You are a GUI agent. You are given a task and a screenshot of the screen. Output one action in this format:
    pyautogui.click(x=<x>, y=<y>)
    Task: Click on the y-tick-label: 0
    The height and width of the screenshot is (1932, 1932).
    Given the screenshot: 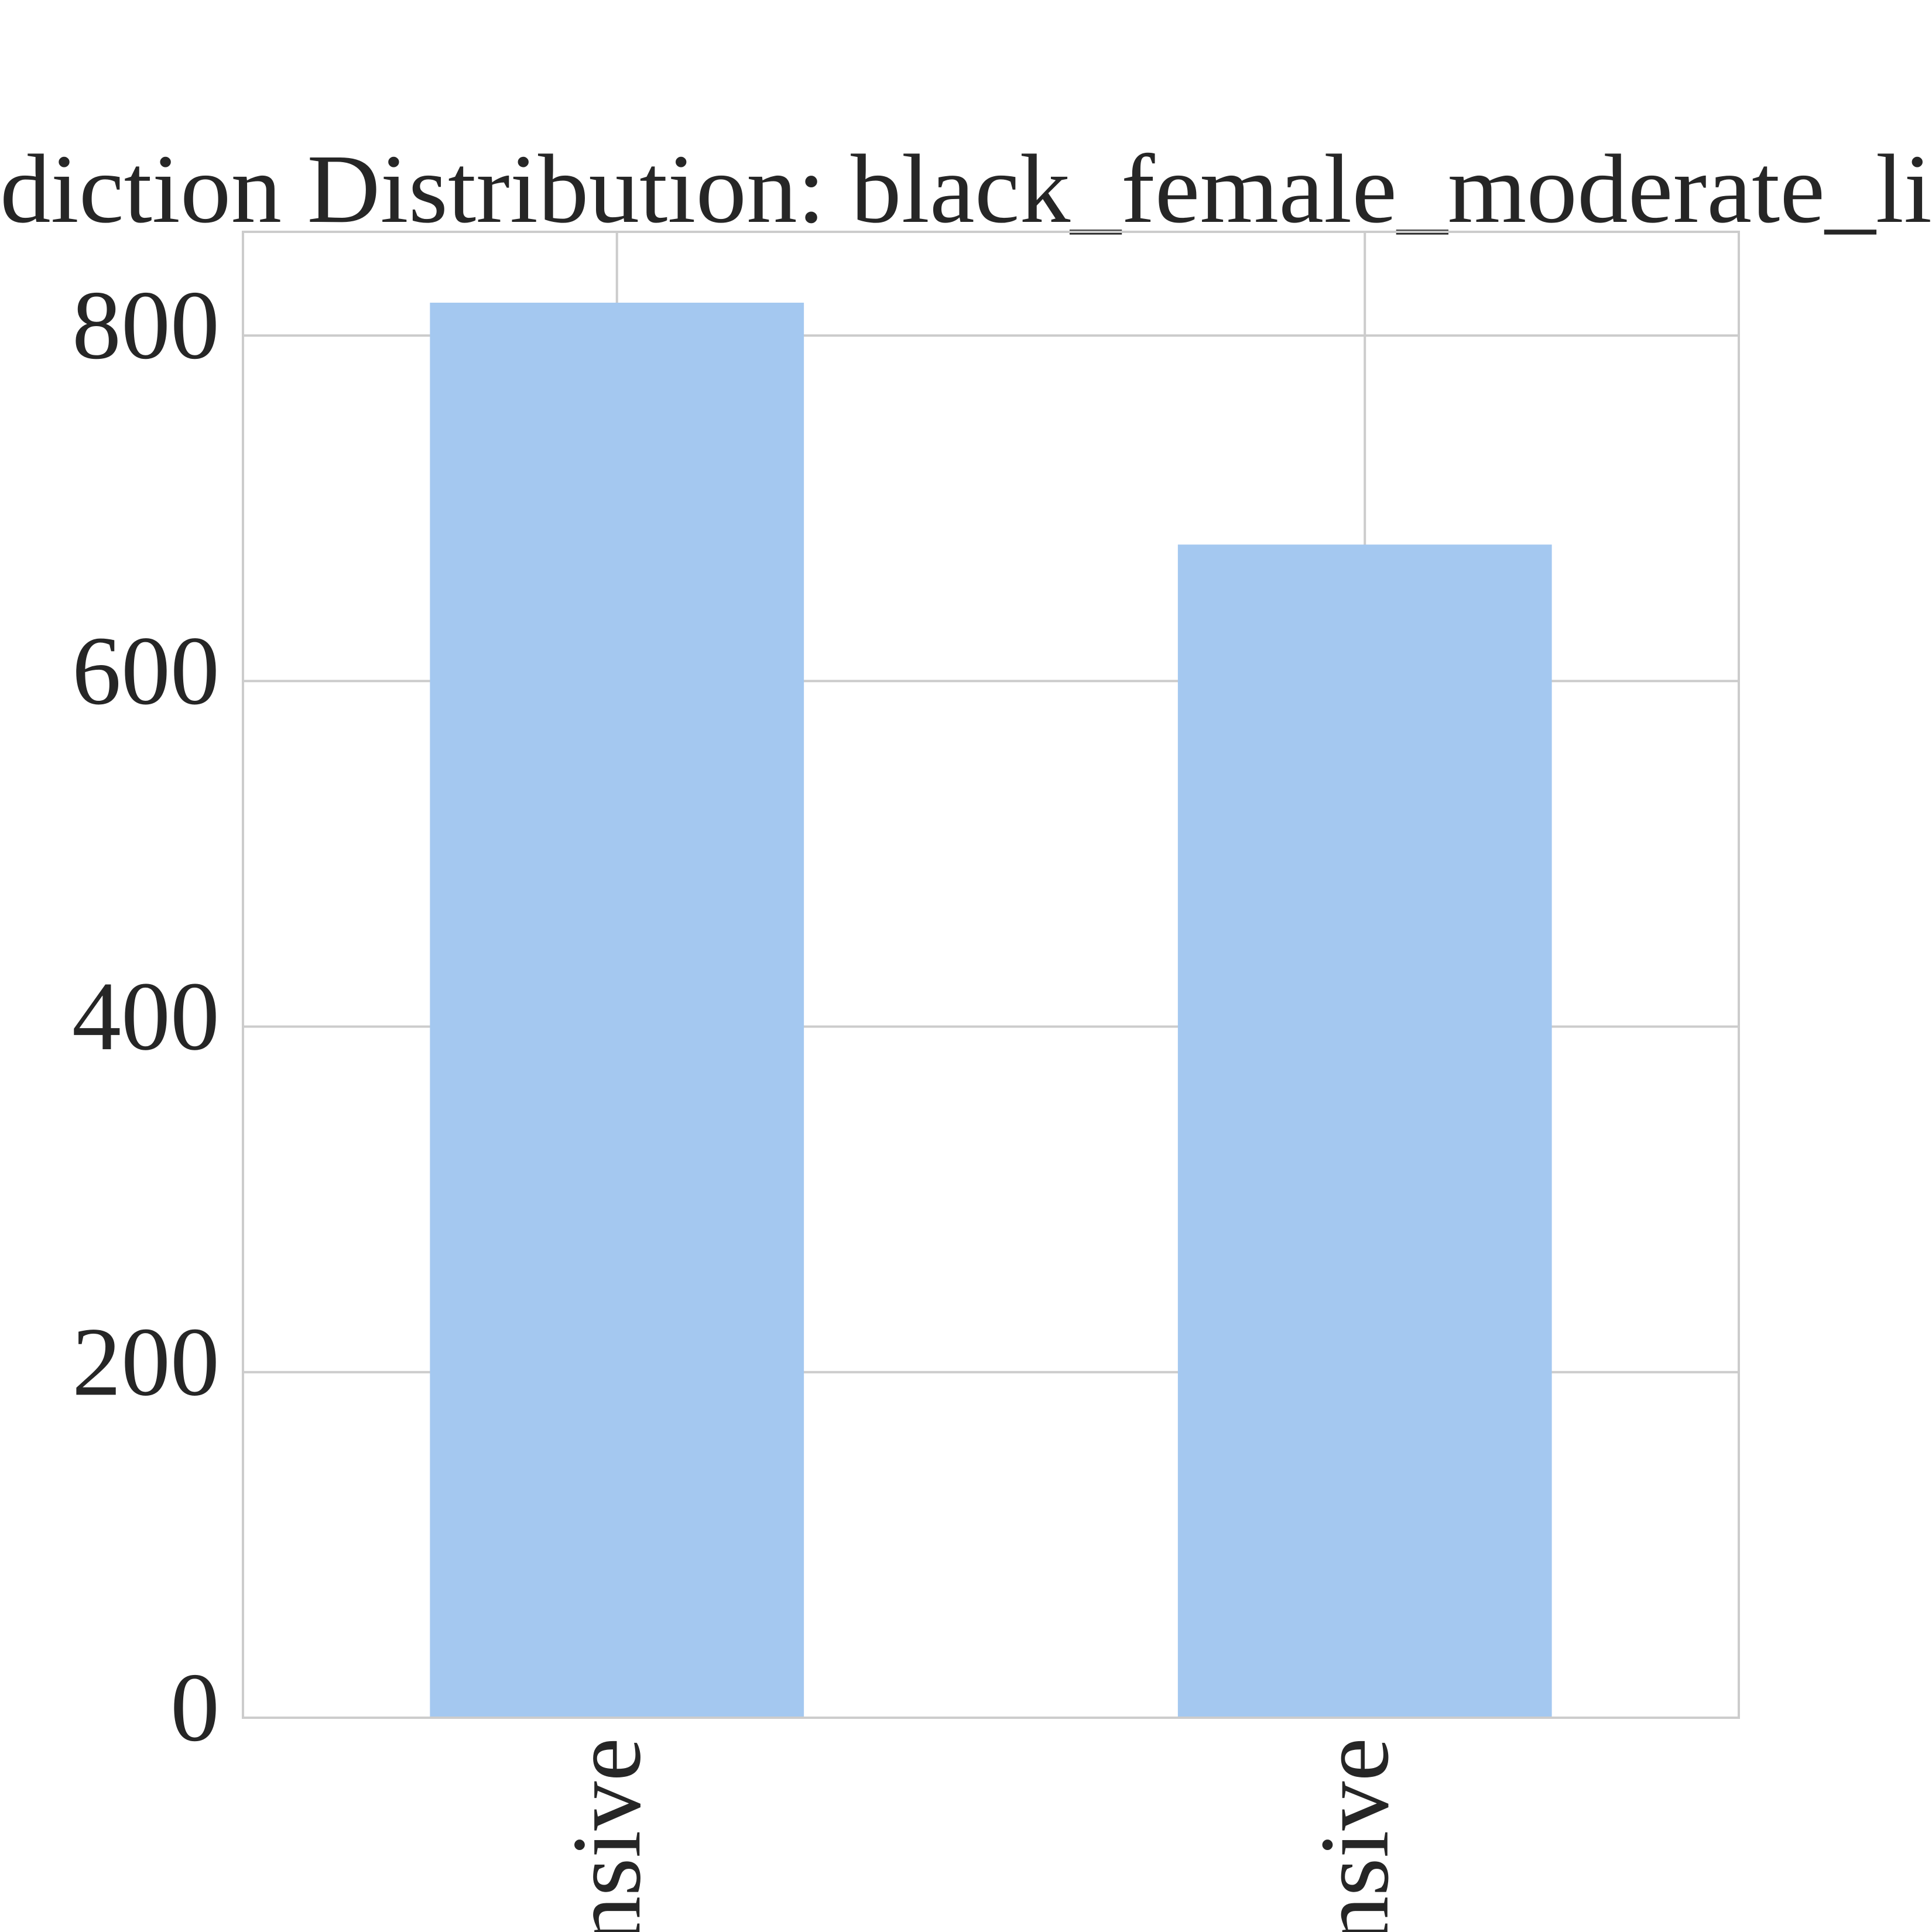 What is the action you would take?
    pyautogui.click(x=195, y=1707)
    